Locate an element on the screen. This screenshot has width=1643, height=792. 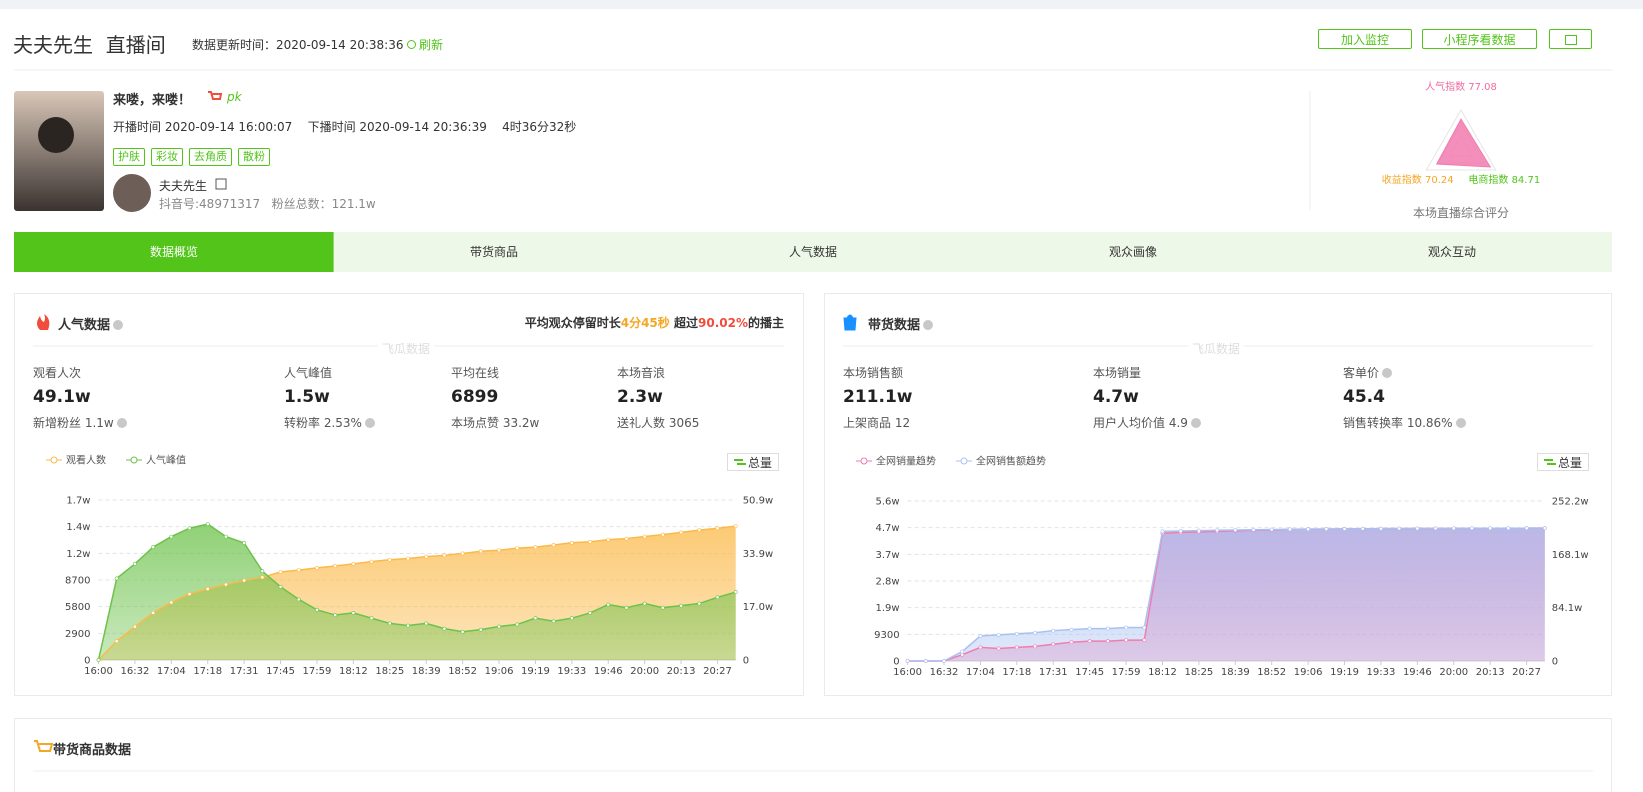
refresh: 刷新 is located at coordinates (425, 44).